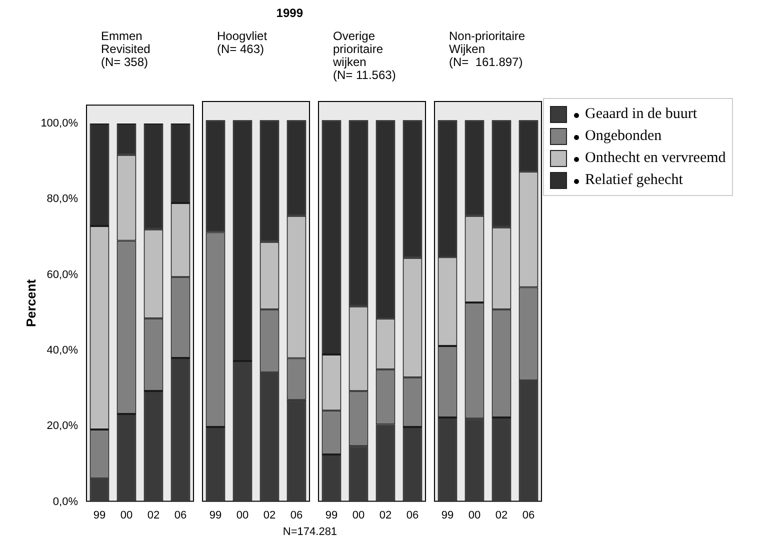  Describe the element at coordinates (289, 13) in the screenshot. I see `chart-title: 1999` at that location.